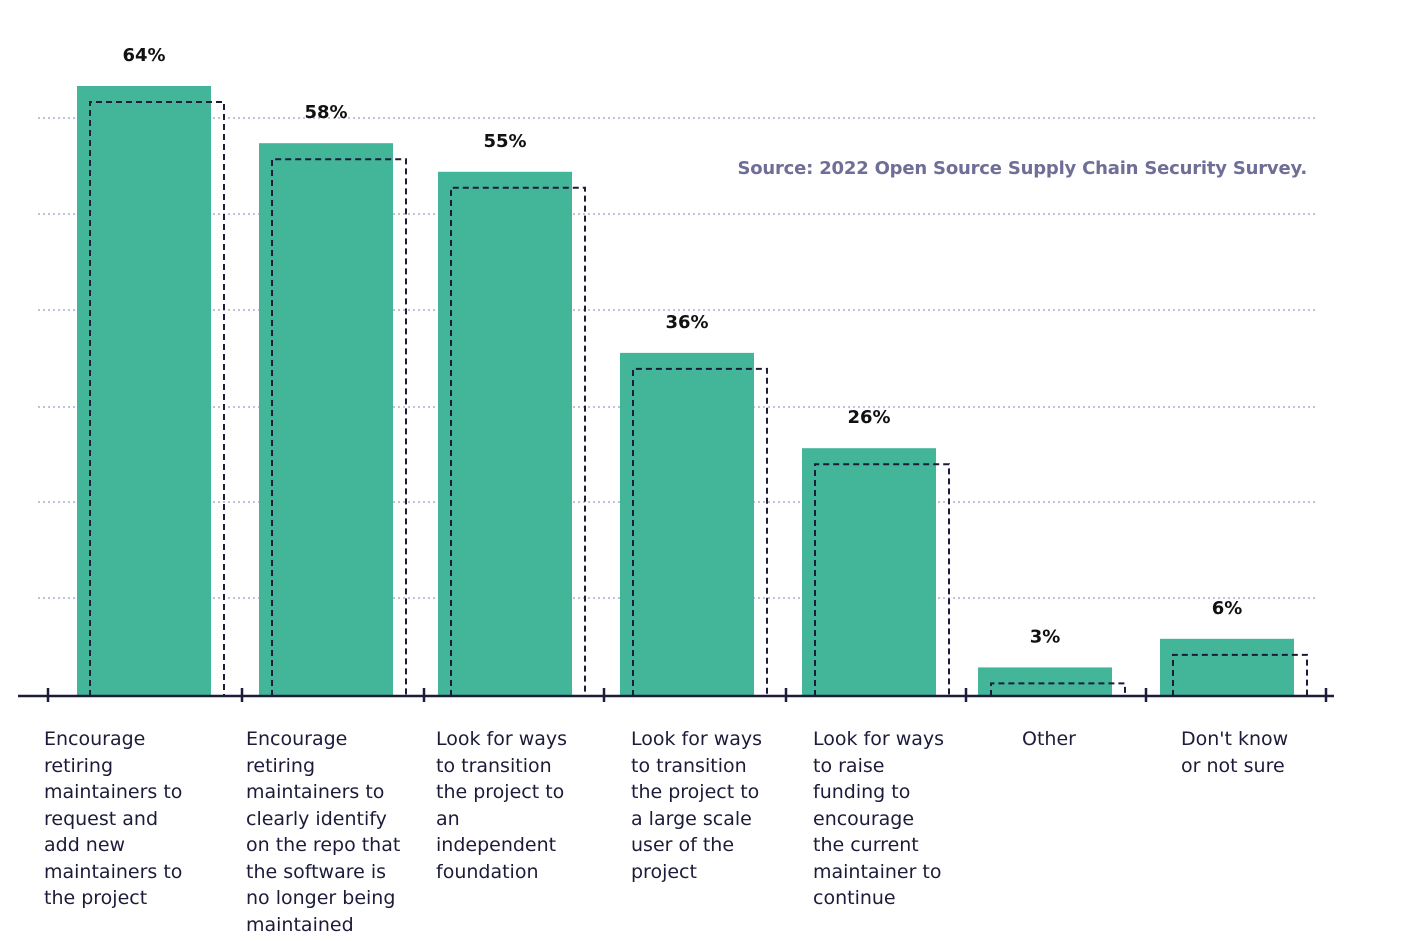 The height and width of the screenshot is (941, 1405). What do you see at coordinates (1049, 739) in the screenshot?
I see `category-label: Other` at bounding box center [1049, 739].